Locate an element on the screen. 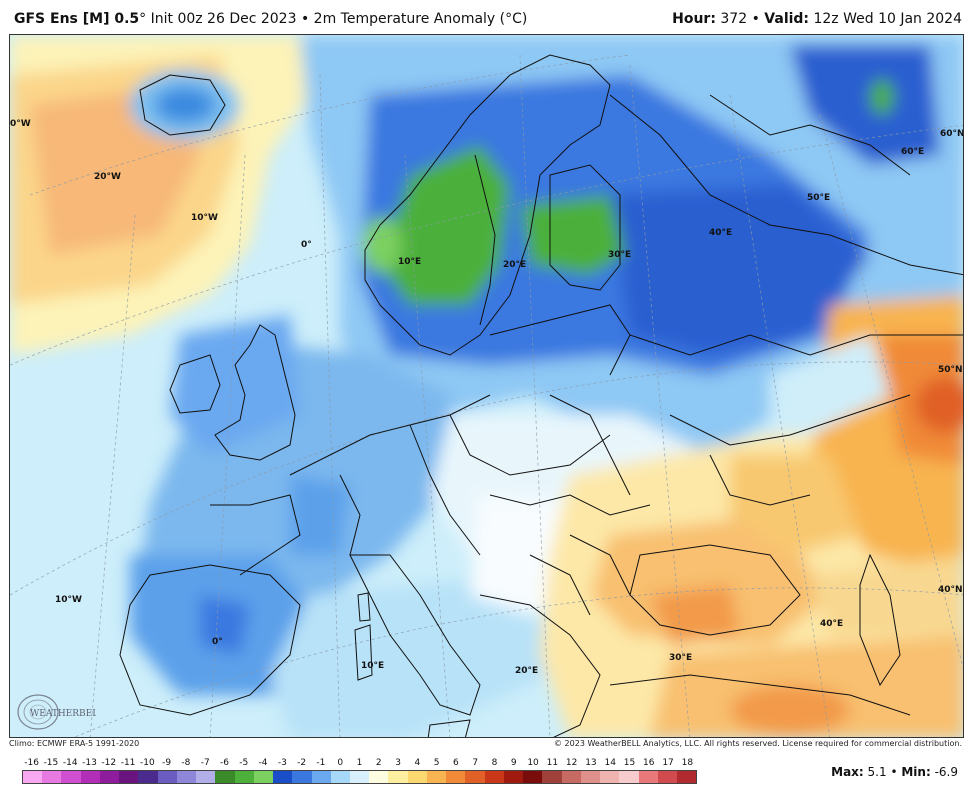 This screenshot has width=974, height=800. colorbar-label: -10 is located at coordinates (147, 763).